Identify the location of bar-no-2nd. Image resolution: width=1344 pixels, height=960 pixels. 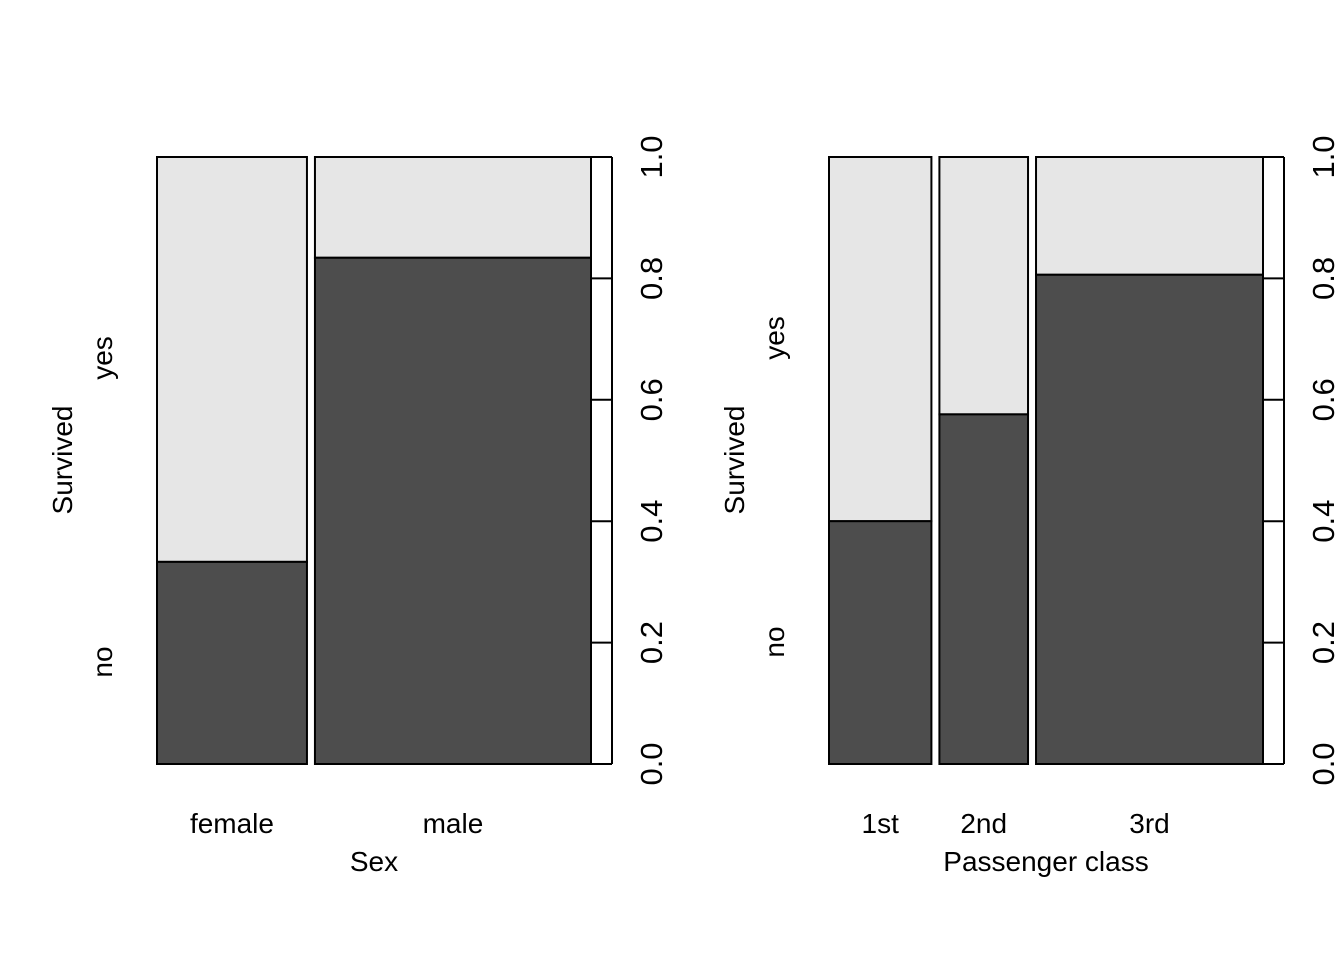
(984, 589).